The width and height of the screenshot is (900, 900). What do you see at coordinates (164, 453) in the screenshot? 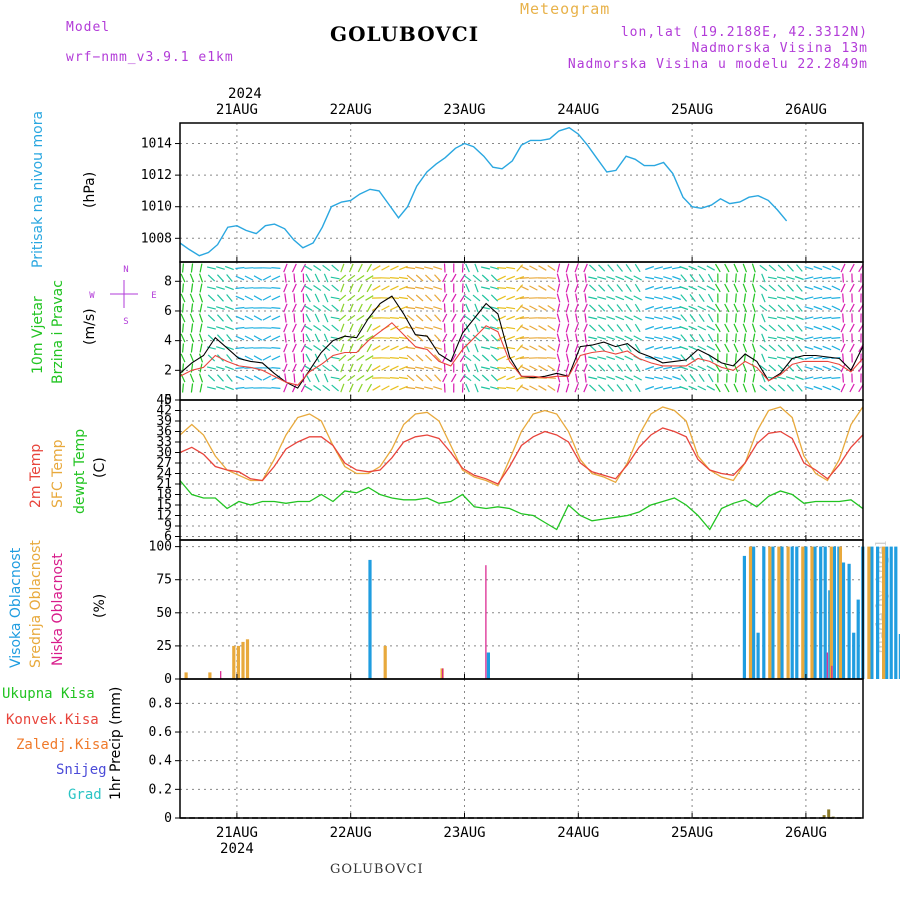
I see `y-tick-label: 30` at bounding box center [164, 453].